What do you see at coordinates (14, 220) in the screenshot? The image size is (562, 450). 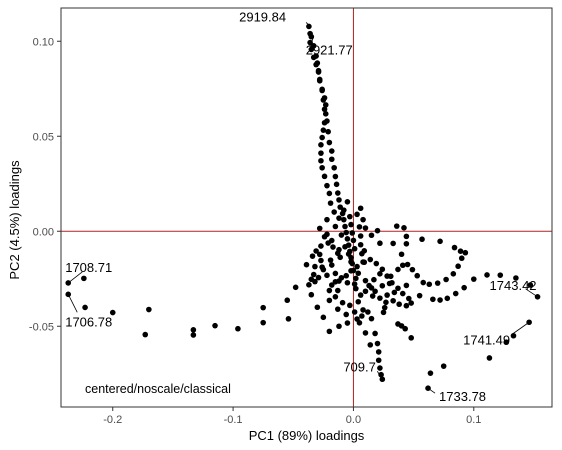 I see `y-axis-title: PC2 (4.5%) loadings` at bounding box center [14, 220].